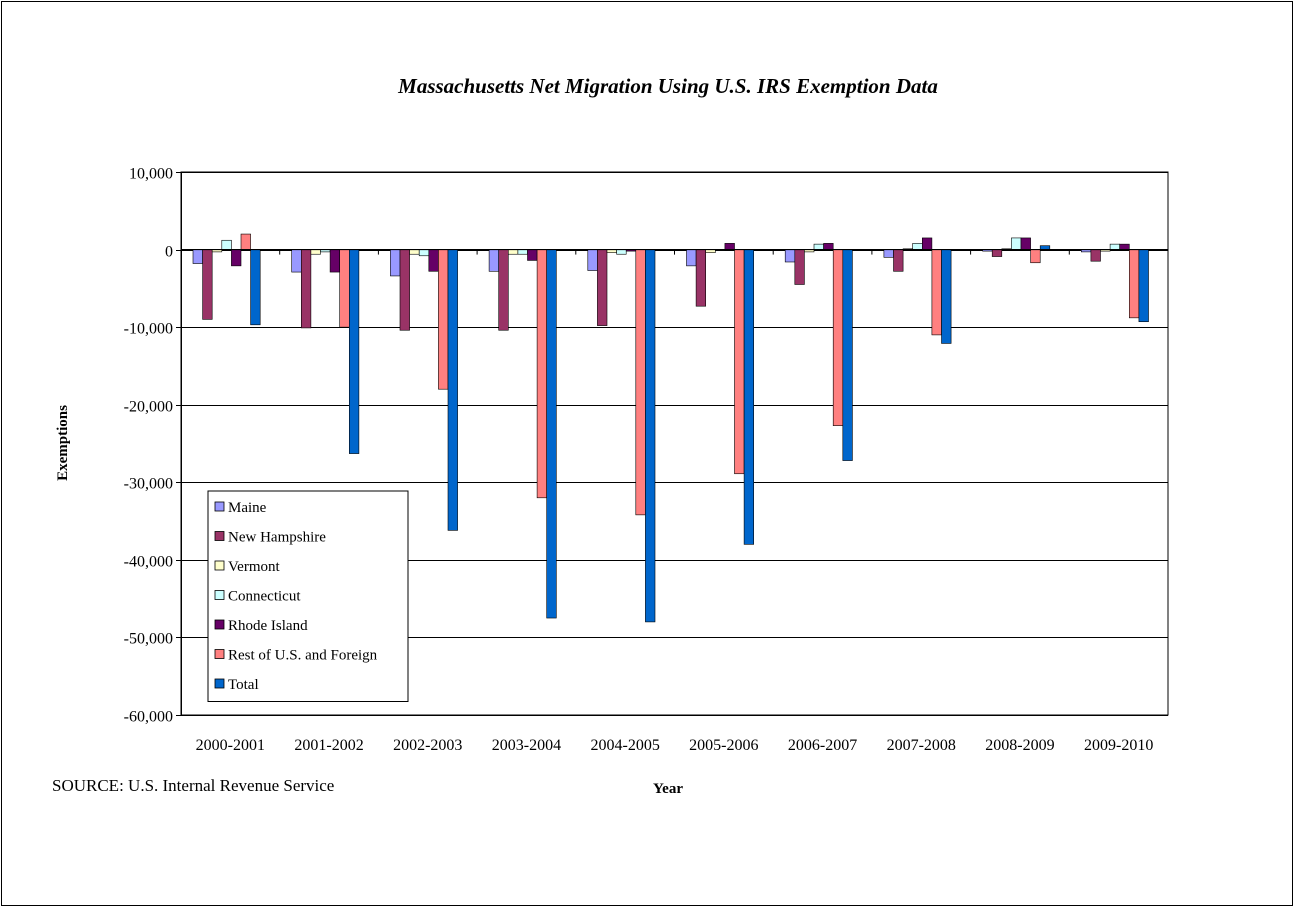 This screenshot has height=909, width=1296. Describe the element at coordinates (243, 685) in the screenshot. I see `legend-entry: Total` at that location.